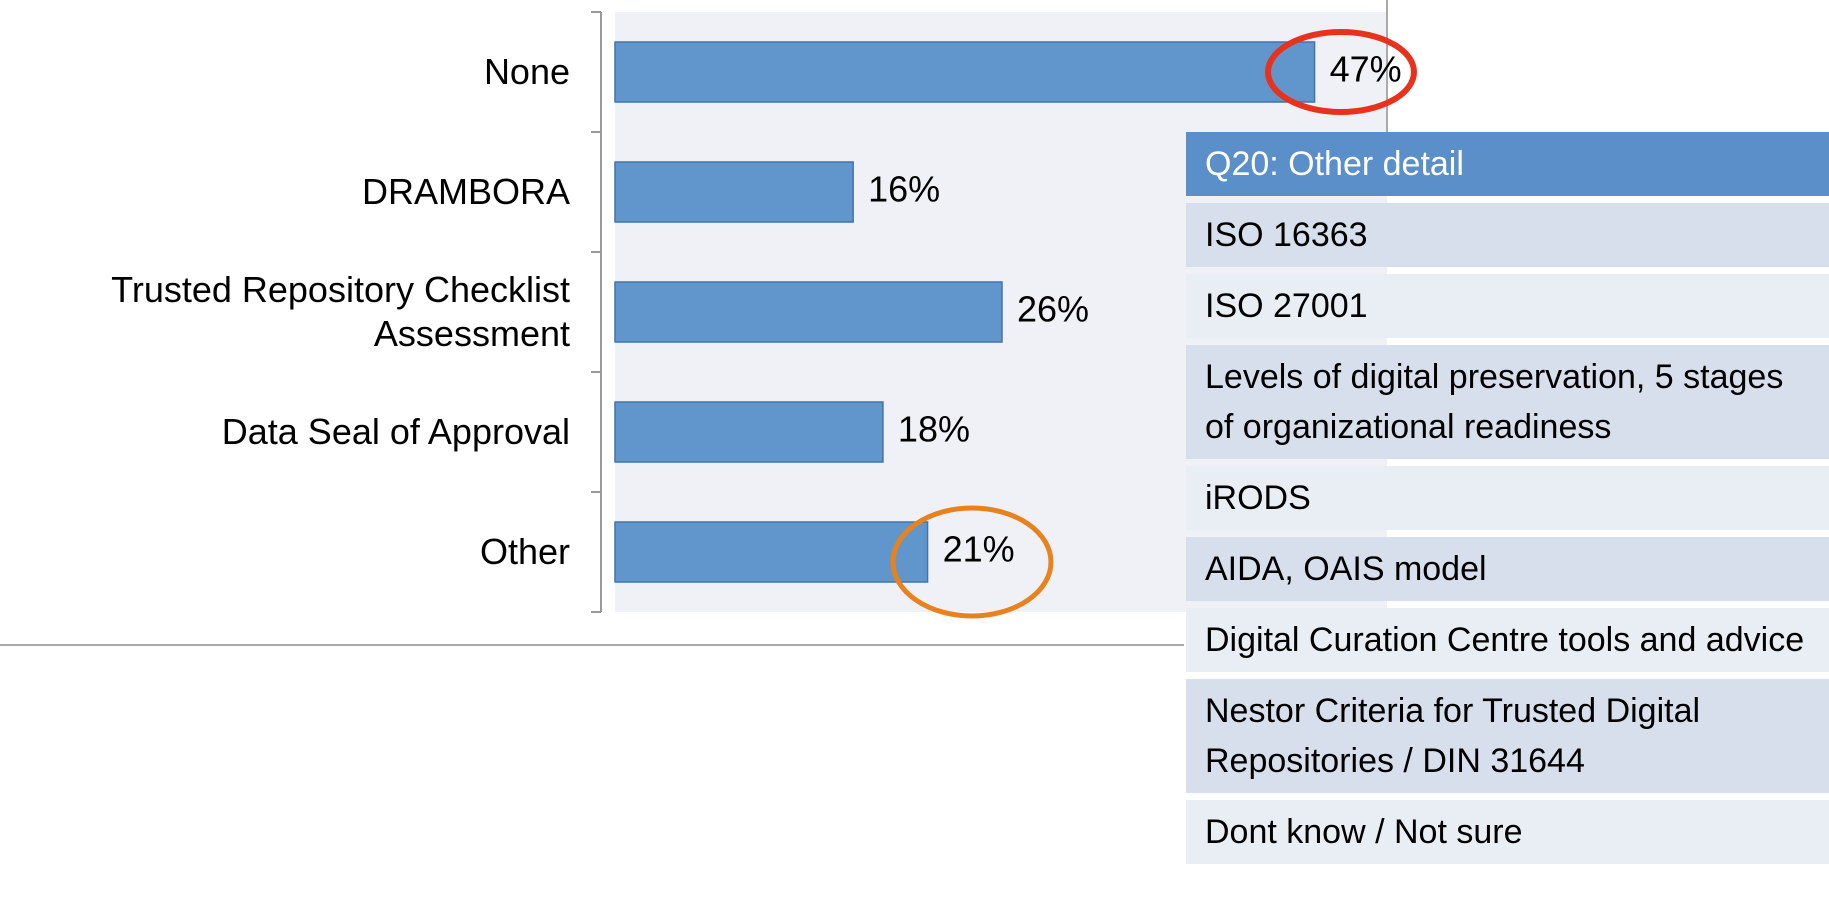 The width and height of the screenshot is (1829, 909). I want to click on value-label: 18%, so click(934, 429).